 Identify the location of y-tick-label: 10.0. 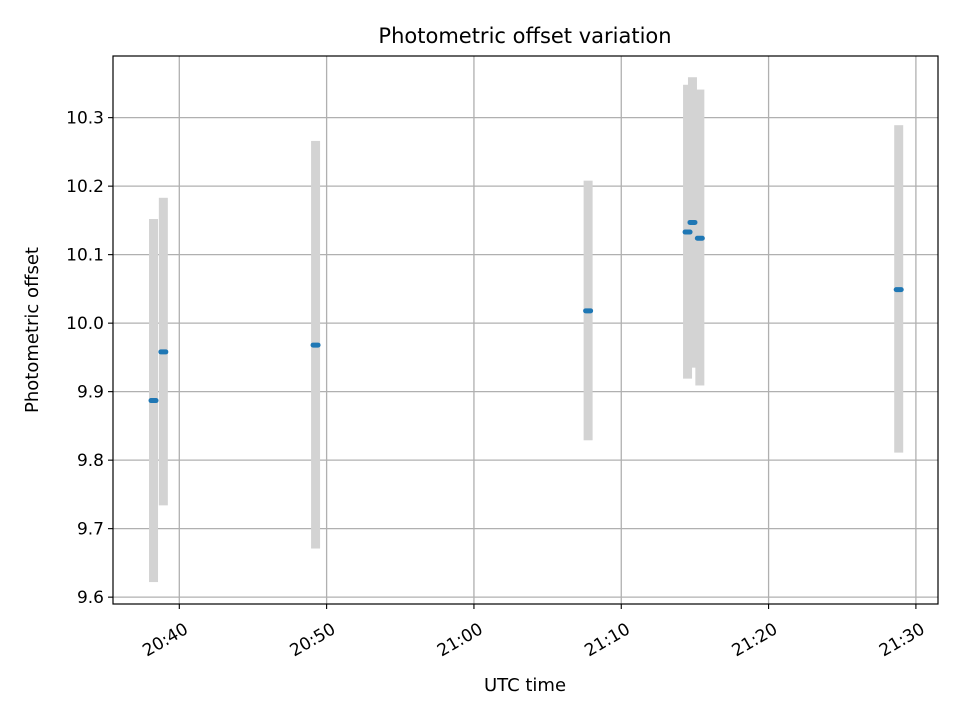
(85, 324).